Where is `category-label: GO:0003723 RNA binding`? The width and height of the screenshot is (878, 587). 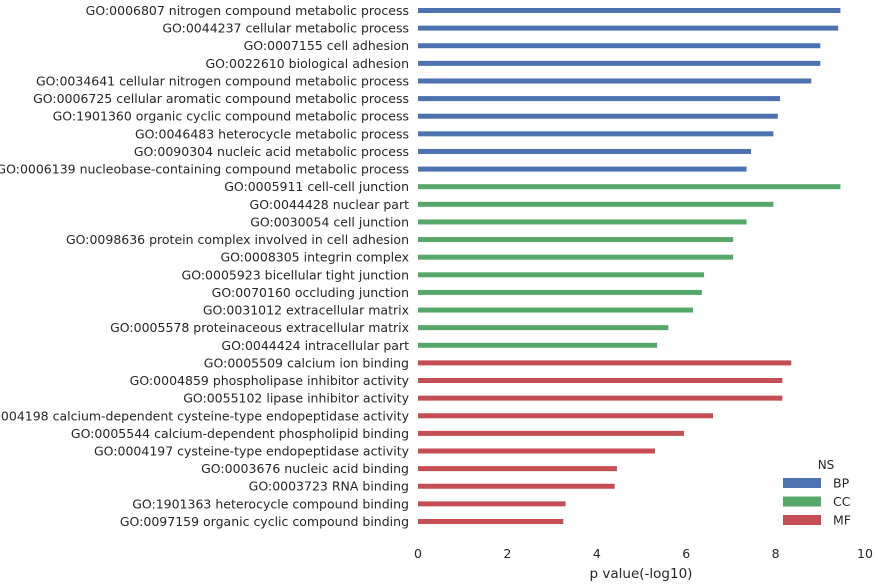 category-label: GO:0003723 RNA binding is located at coordinates (329, 486).